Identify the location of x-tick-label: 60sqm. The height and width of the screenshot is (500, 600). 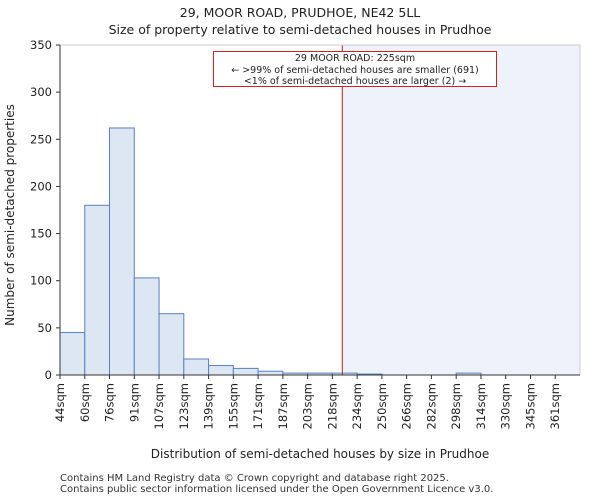
(85, 402).